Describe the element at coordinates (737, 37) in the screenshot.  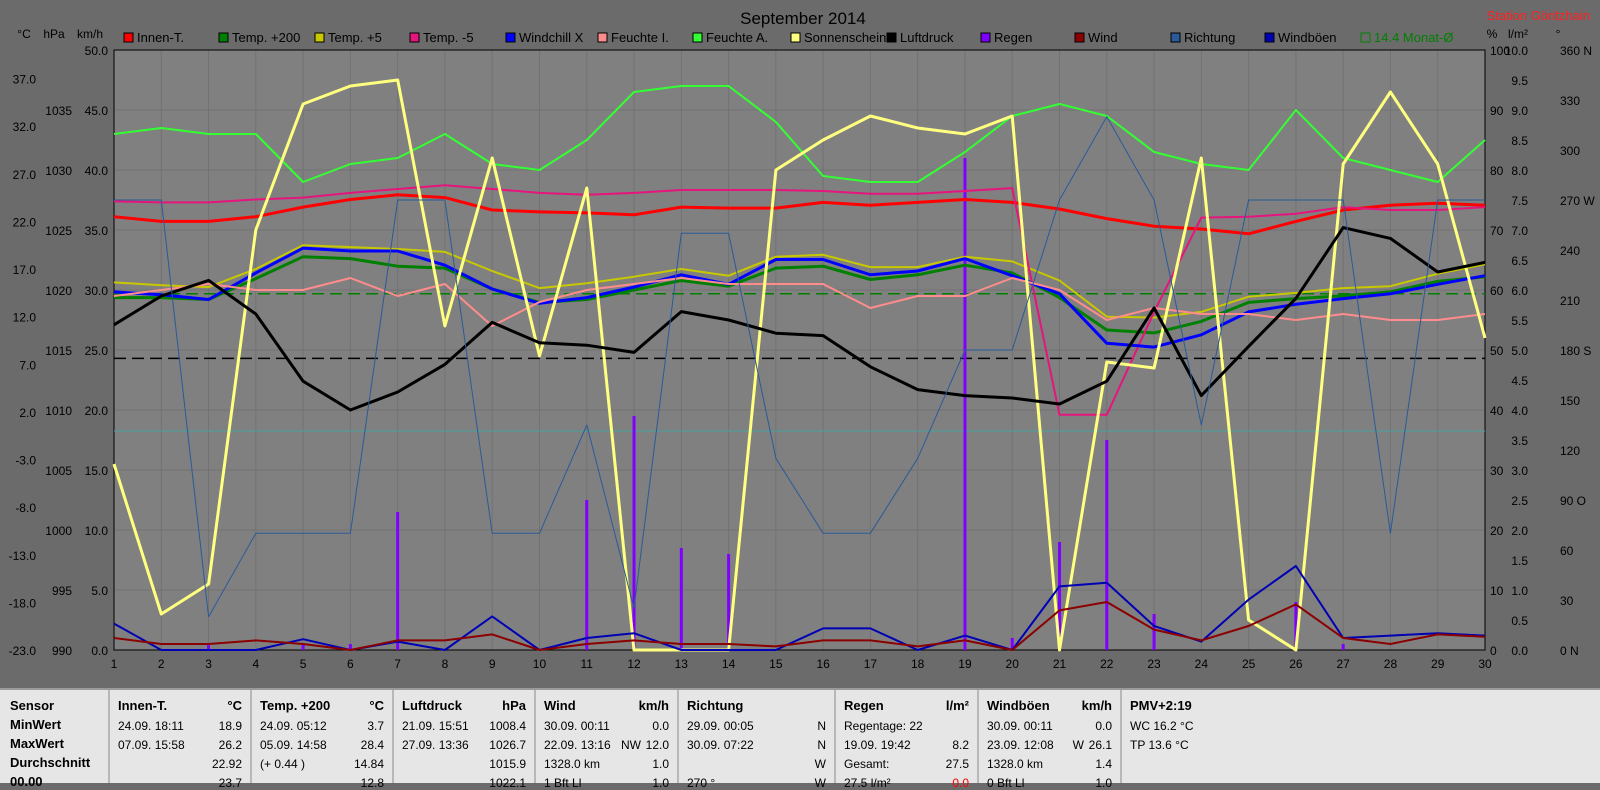
I see `legend-label: Feuchte A.` at that location.